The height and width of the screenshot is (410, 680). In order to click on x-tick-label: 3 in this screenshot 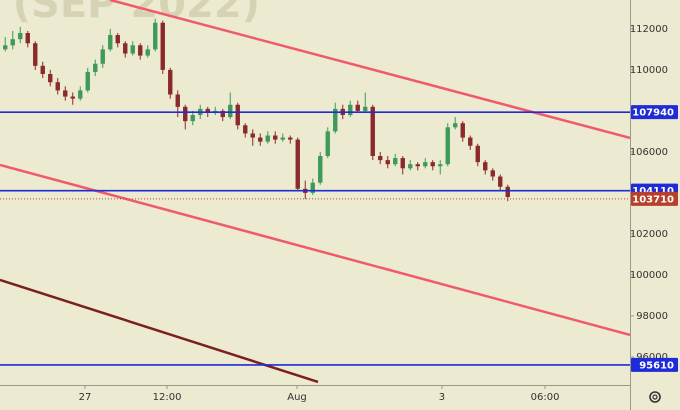, I will do `click(442, 397)`.